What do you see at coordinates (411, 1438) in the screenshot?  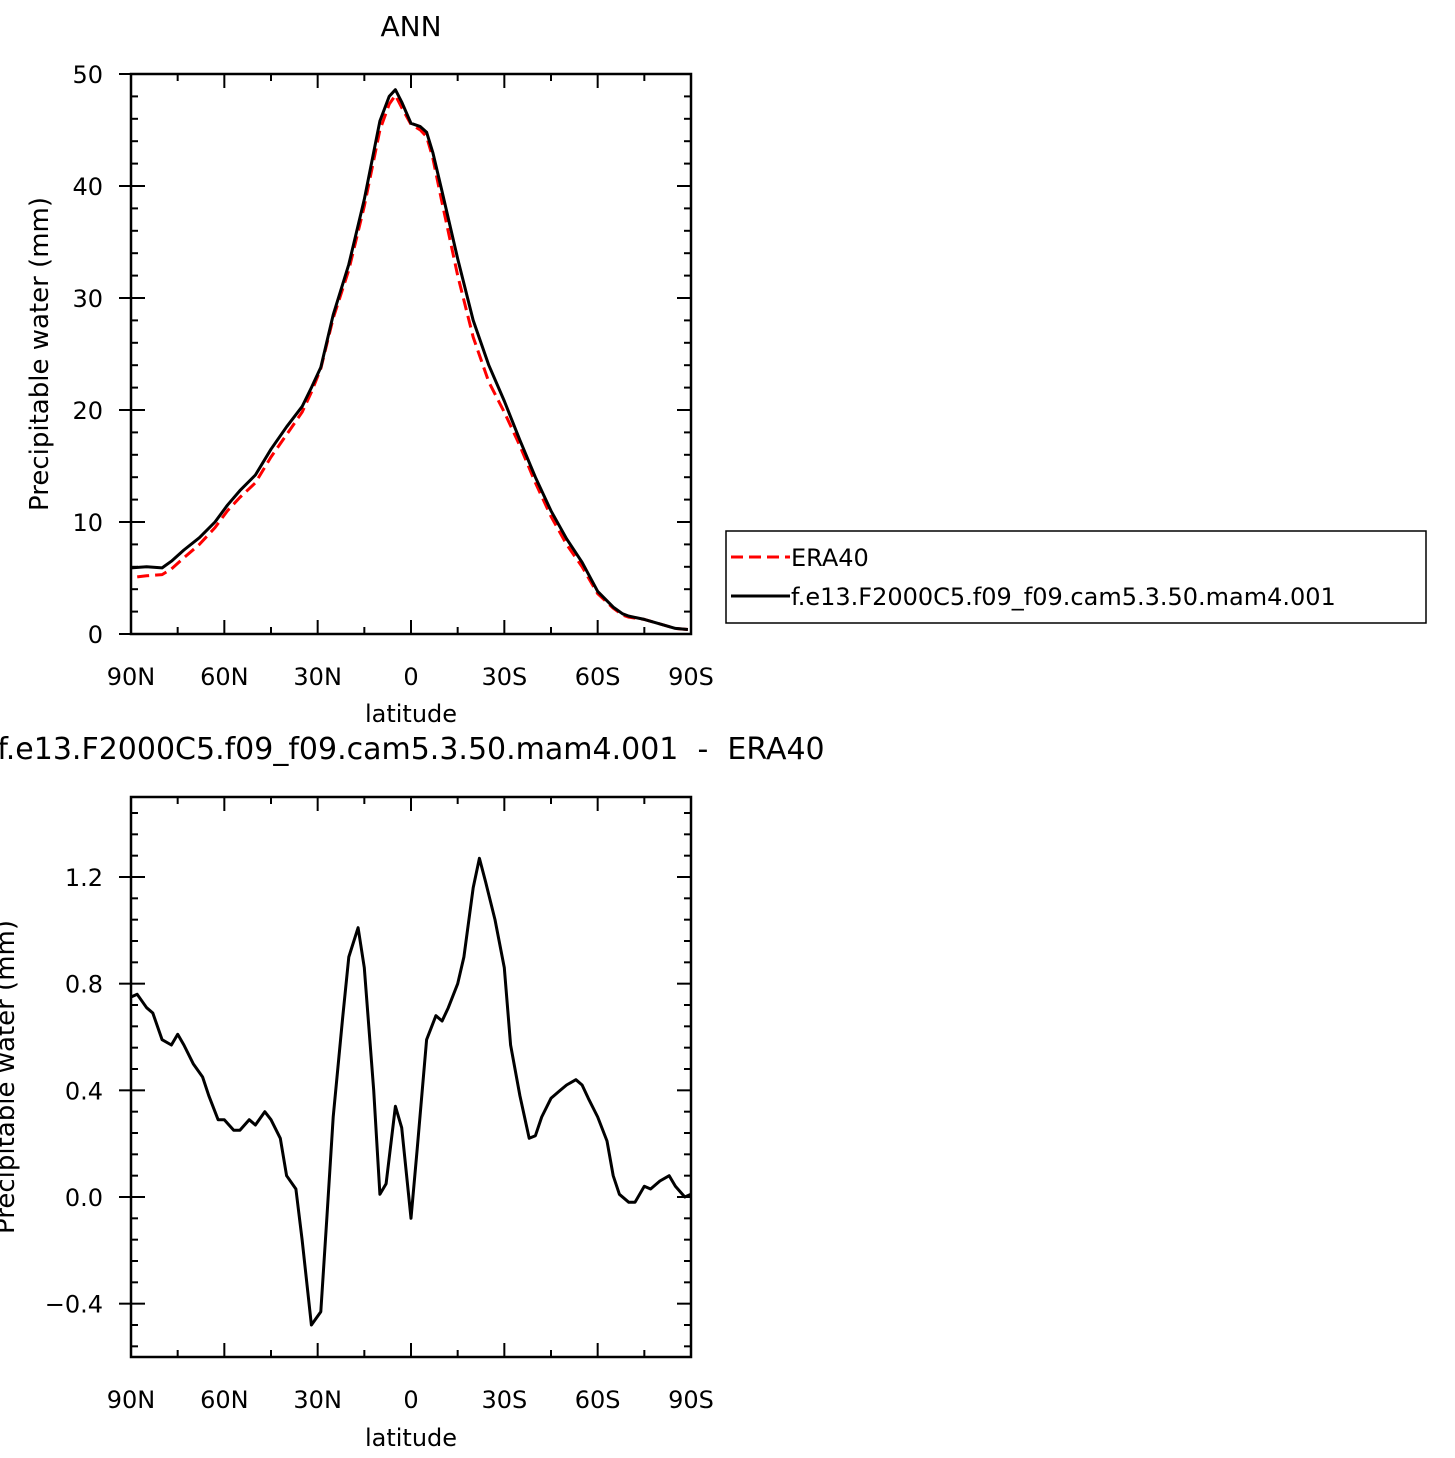 I see `bottom-x-axis-label: latitude` at bounding box center [411, 1438].